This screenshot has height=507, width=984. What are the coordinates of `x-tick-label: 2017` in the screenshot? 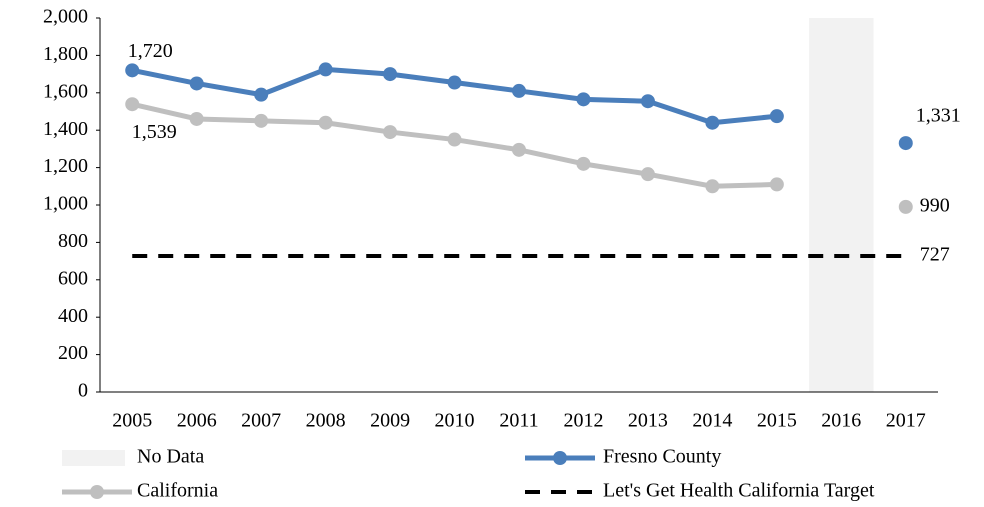 It's located at (906, 421).